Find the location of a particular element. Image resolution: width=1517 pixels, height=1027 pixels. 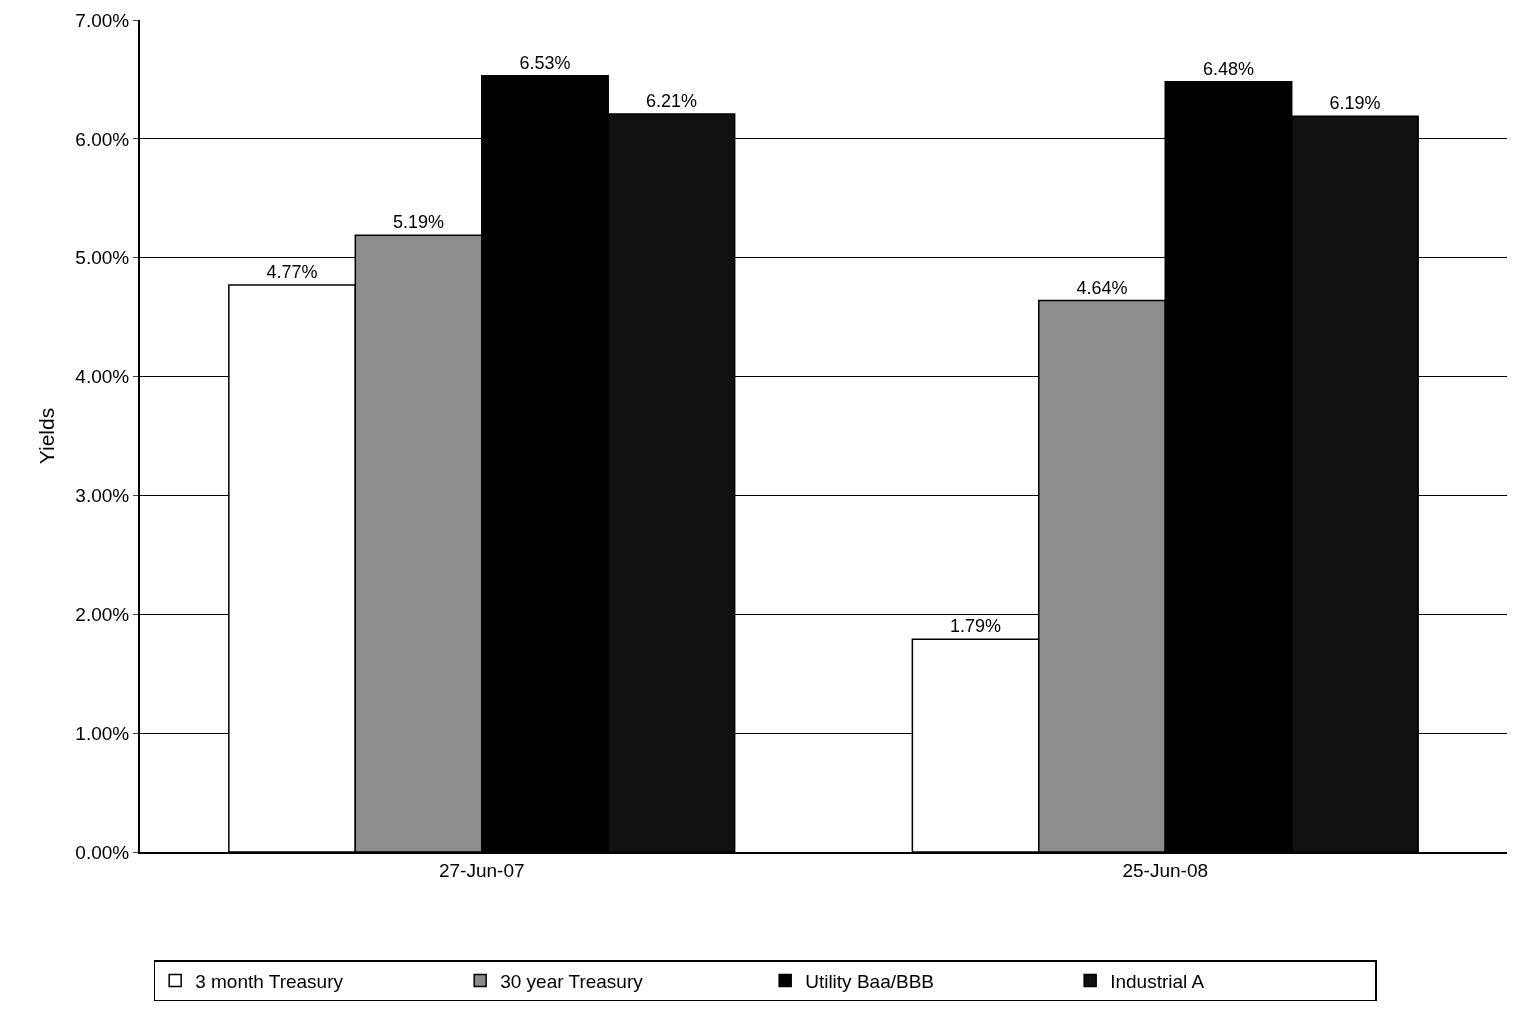

data-label: 6.48% is located at coordinates (1228, 68).